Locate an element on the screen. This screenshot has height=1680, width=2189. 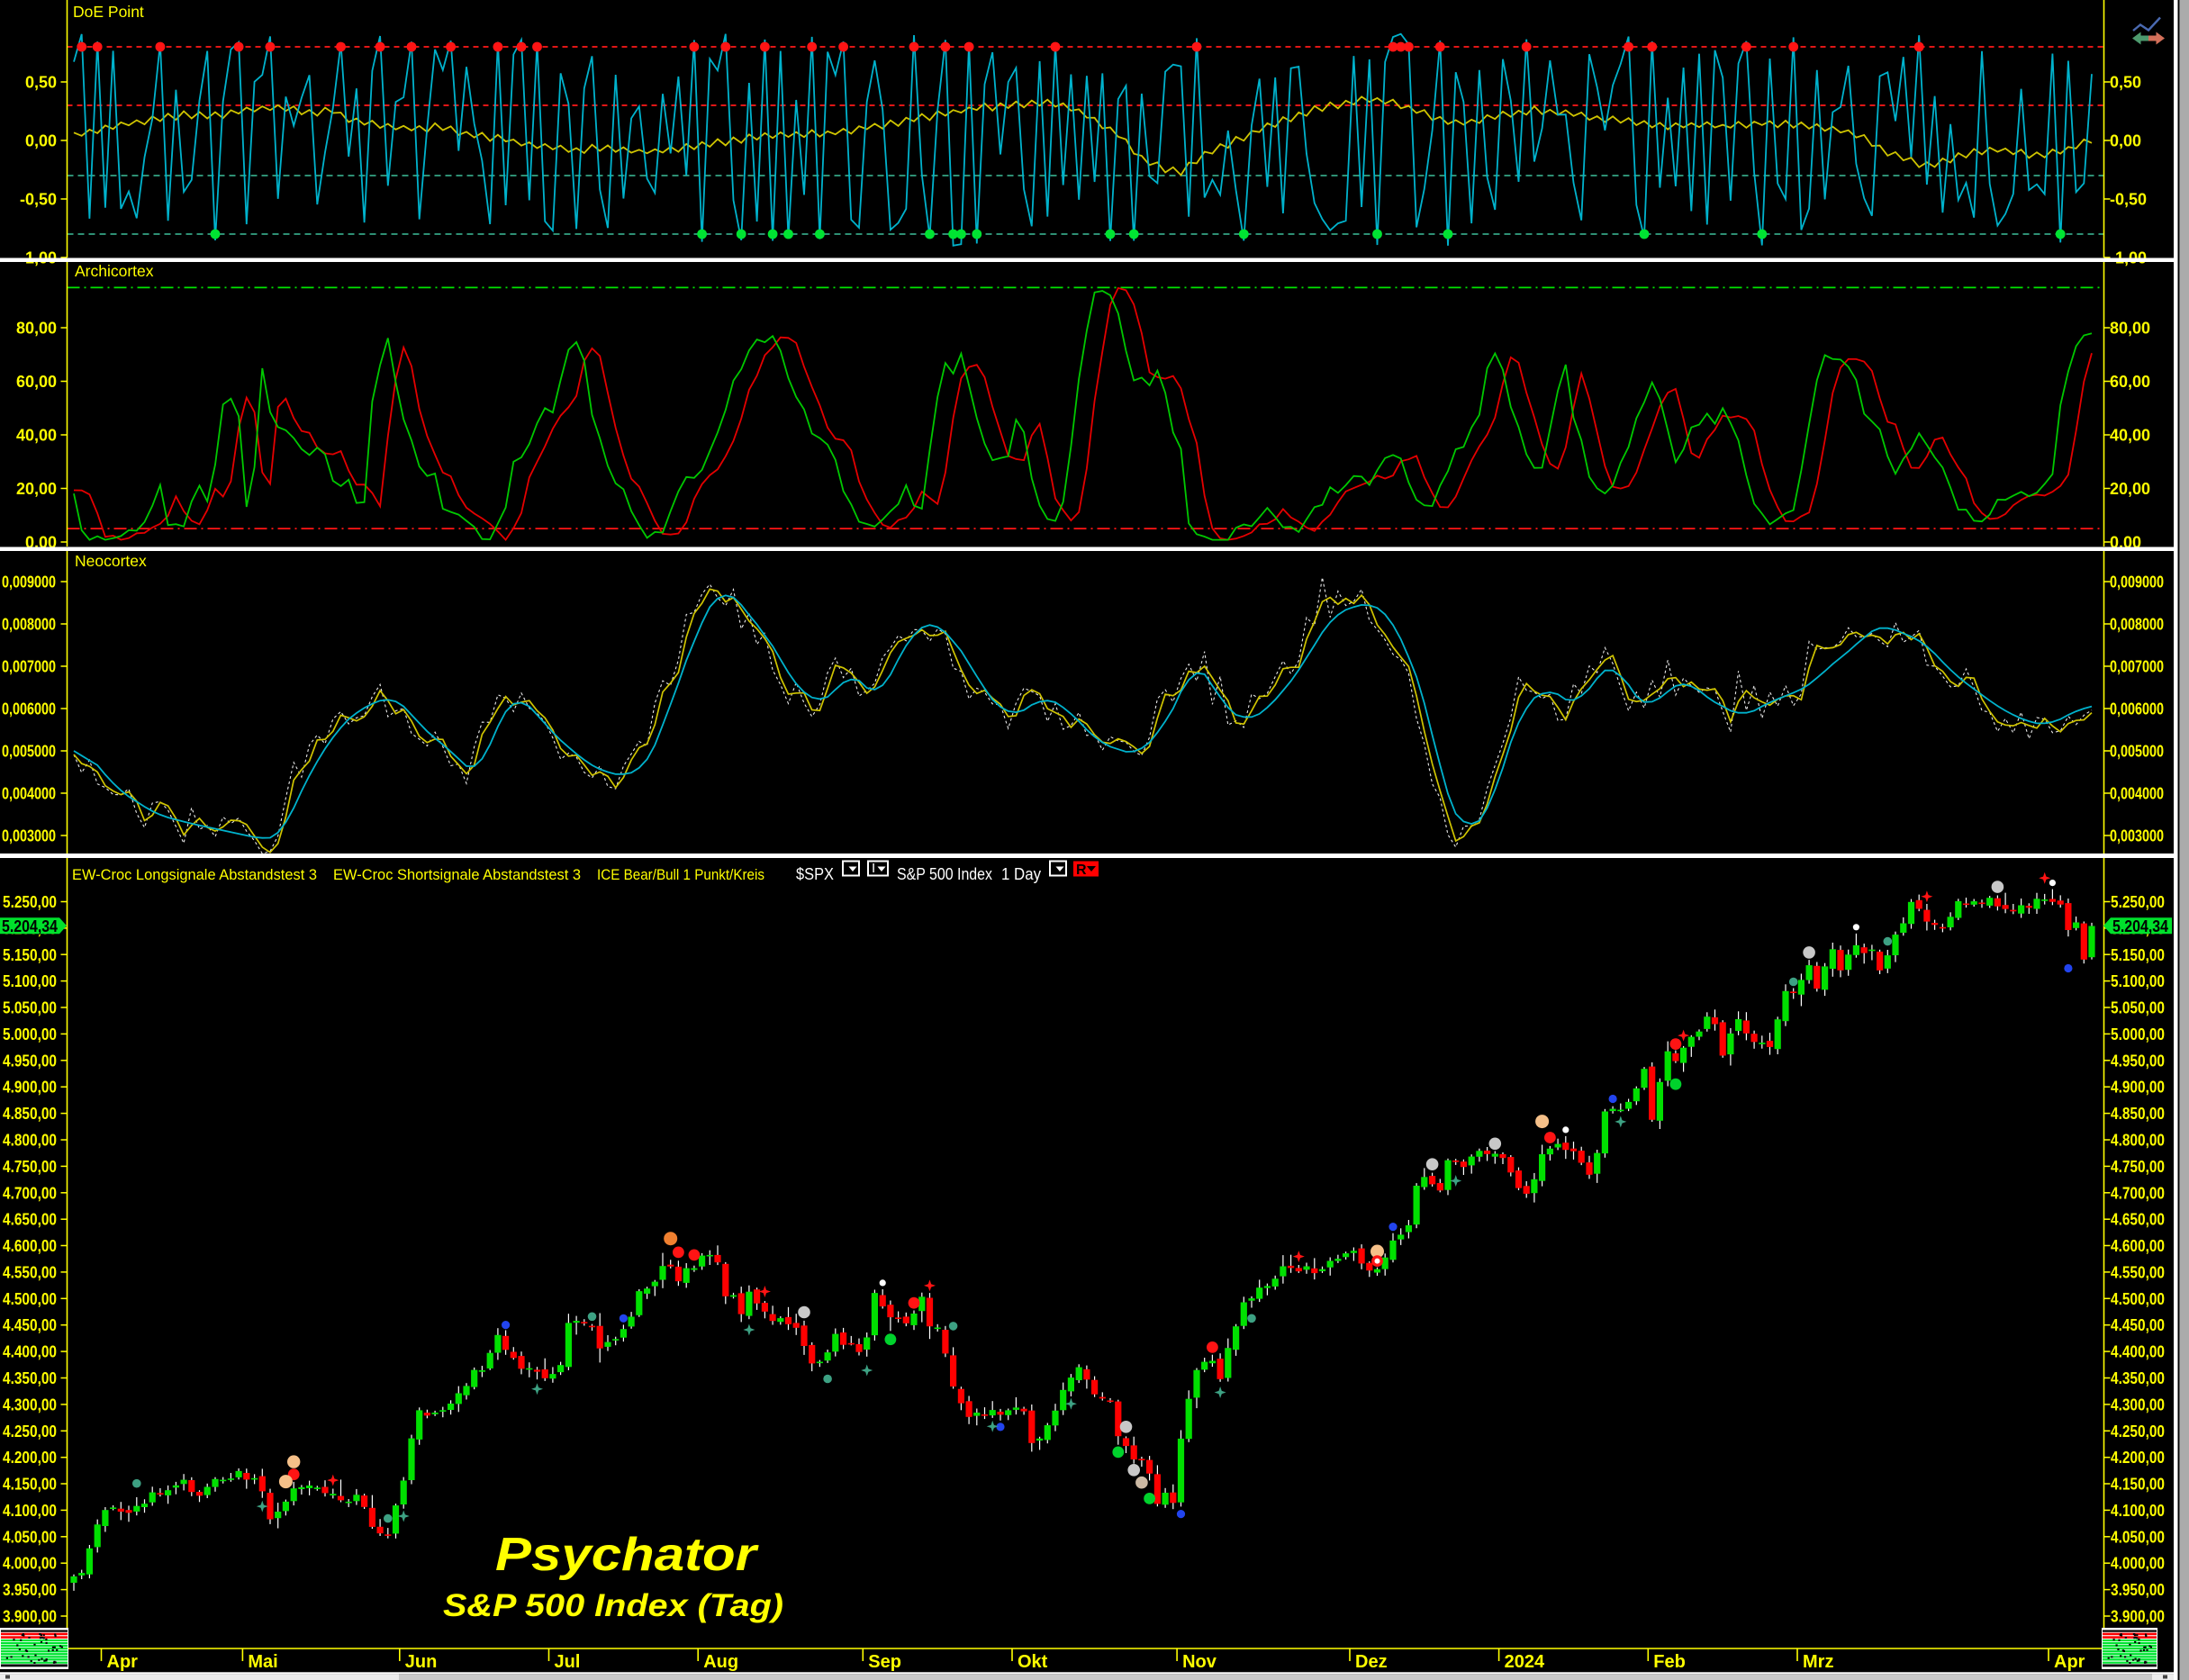
svg-text: I is located at coordinates (873, 868).